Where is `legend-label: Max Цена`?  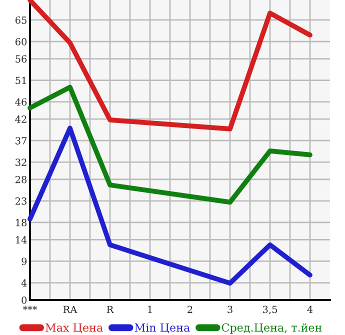
legend-label: Max Цена is located at coordinates (74, 328).